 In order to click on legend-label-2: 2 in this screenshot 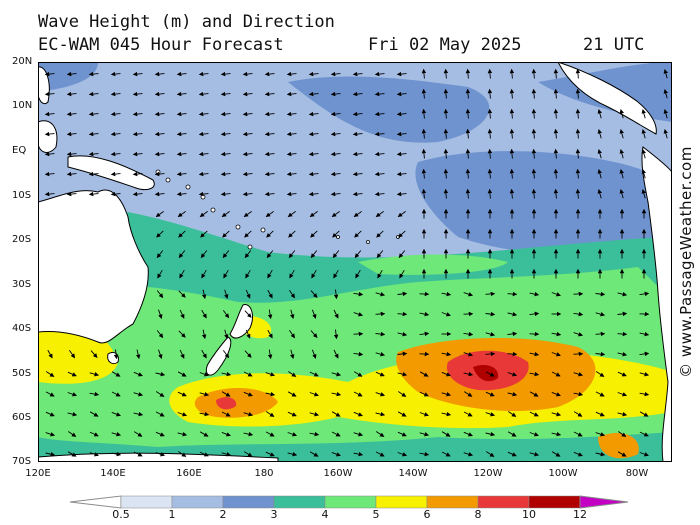, I will do `click(223, 514)`.